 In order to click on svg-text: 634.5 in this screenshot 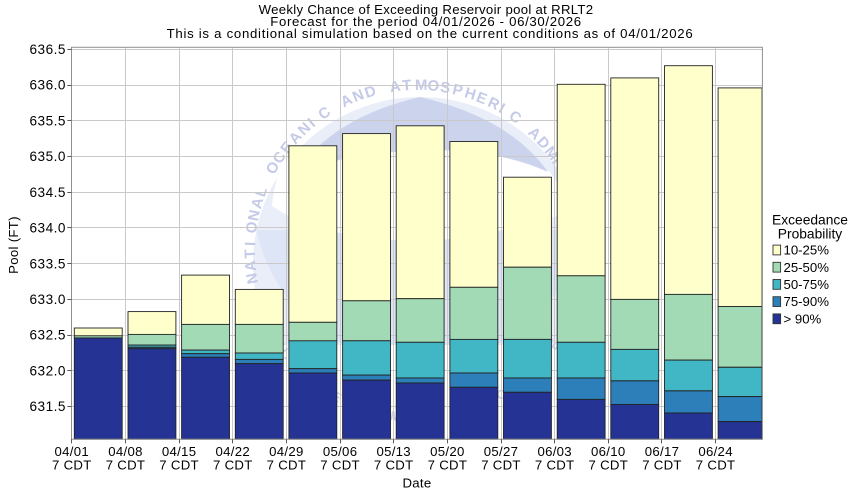, I will do `click(47, 192)`.